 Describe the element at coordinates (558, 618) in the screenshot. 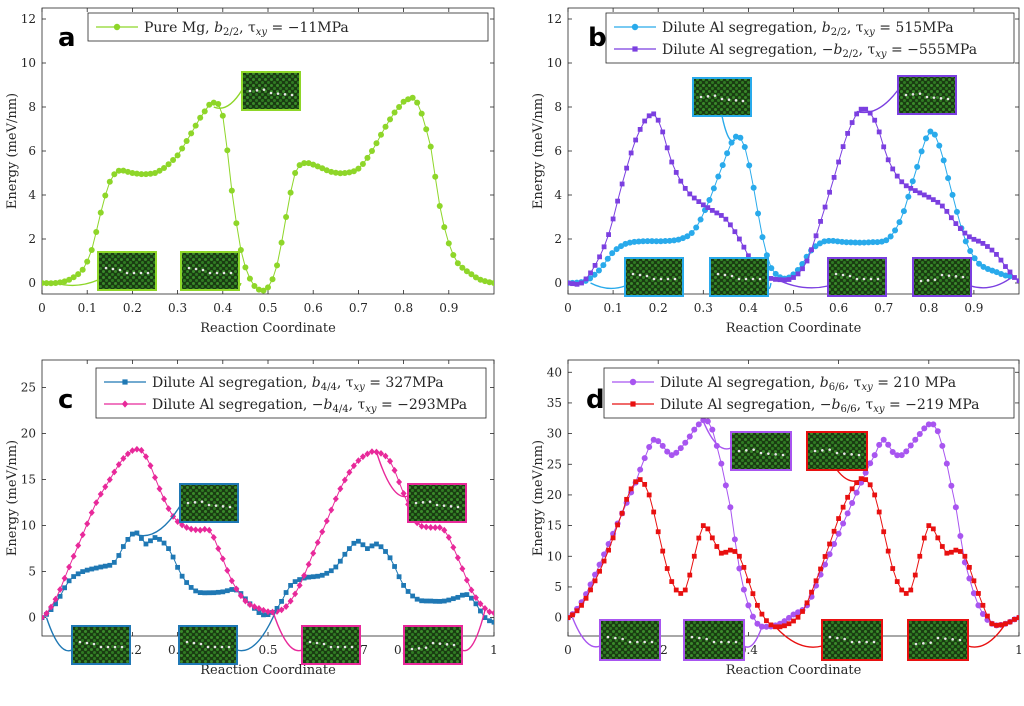

I see `y-tick-label: 0` at that location.